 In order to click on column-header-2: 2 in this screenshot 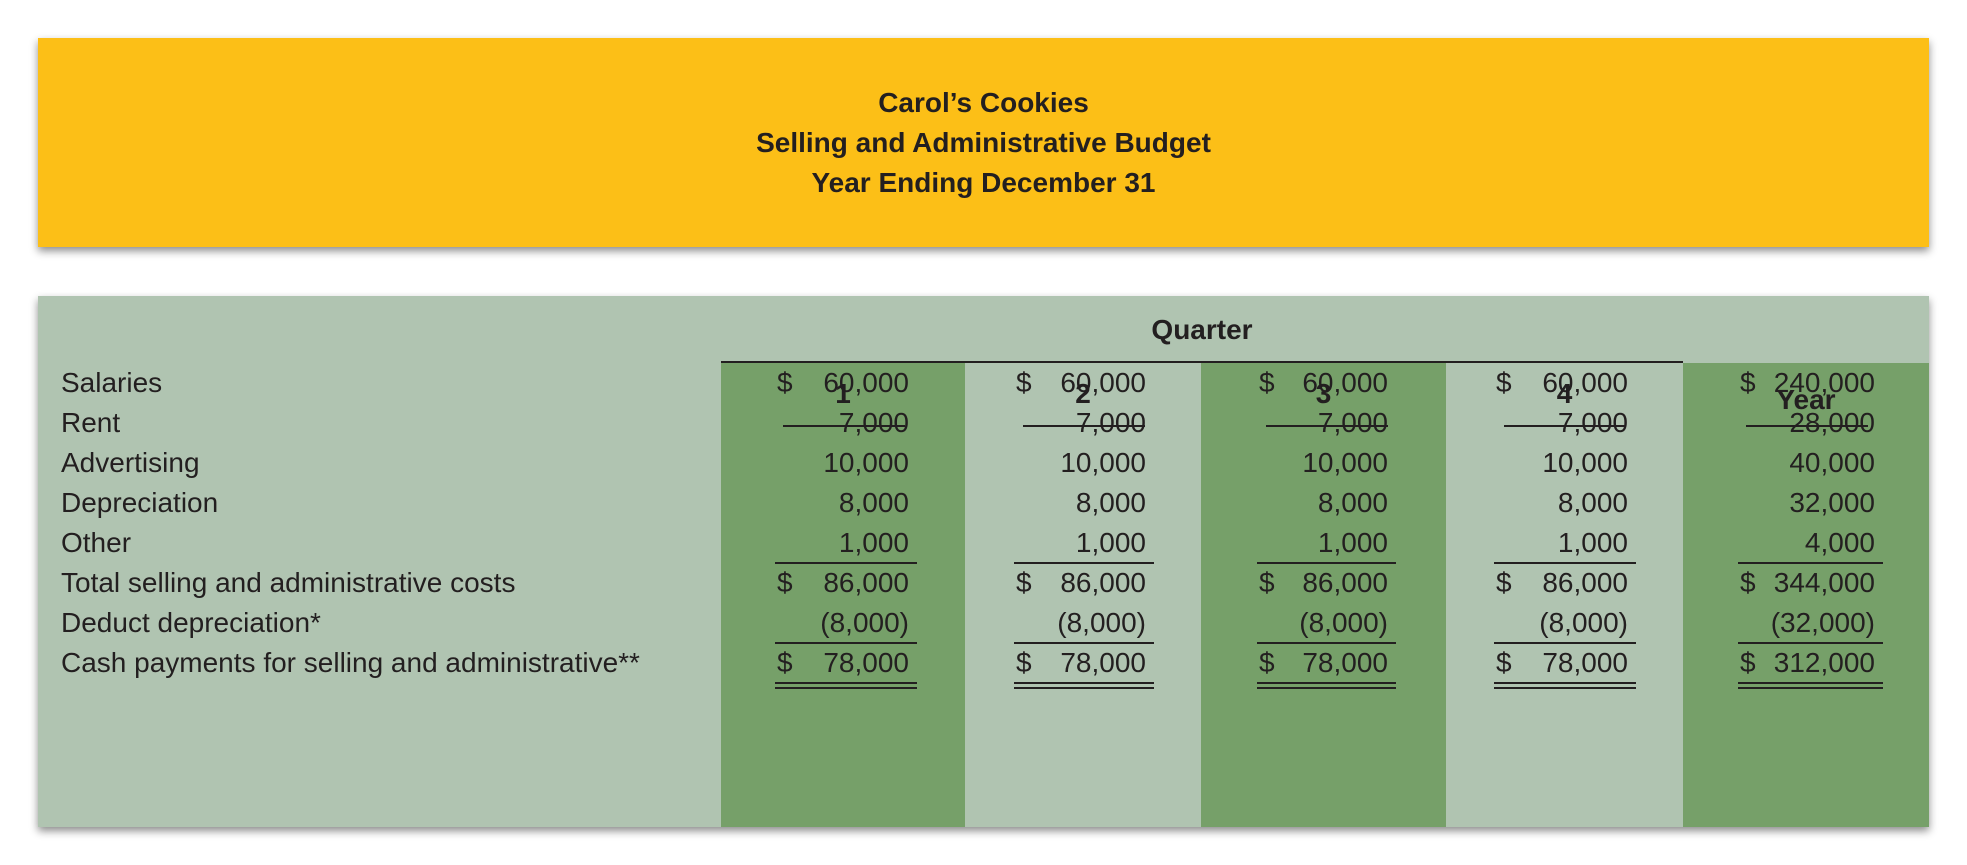, I will do `click(1083, 393)`.